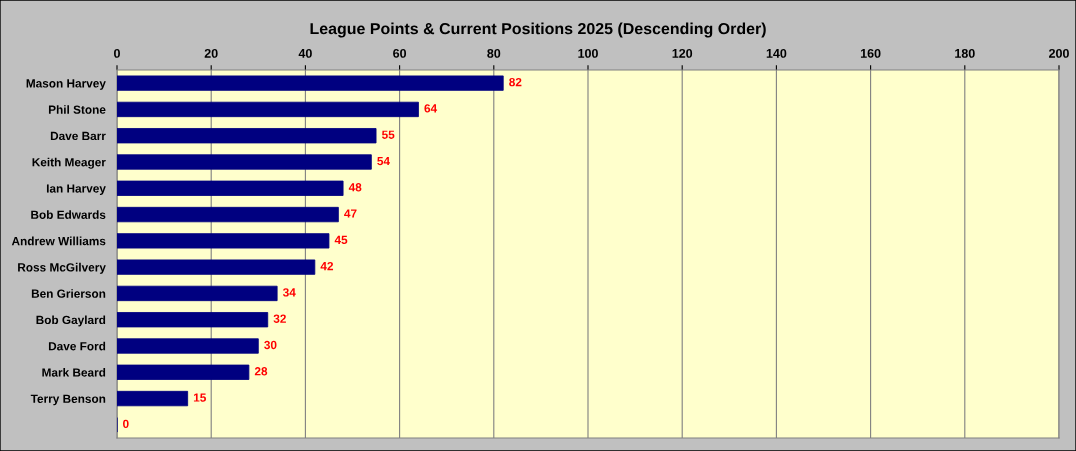  Describe the element at coordinates (126, 424) in the screenshot. I see `data-label: 0` at that location.